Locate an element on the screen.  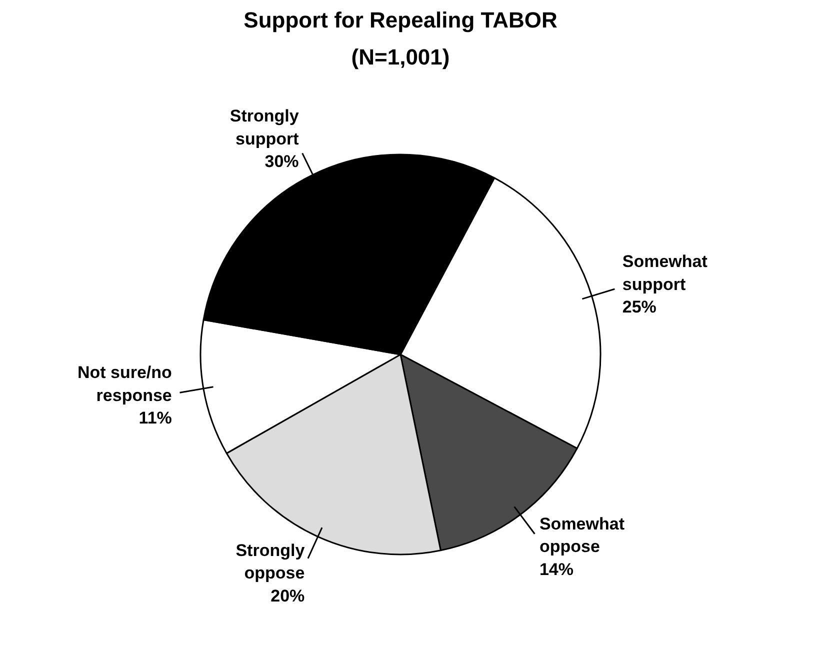
slice-label: Strongly support is located at coordinates (265, 127).